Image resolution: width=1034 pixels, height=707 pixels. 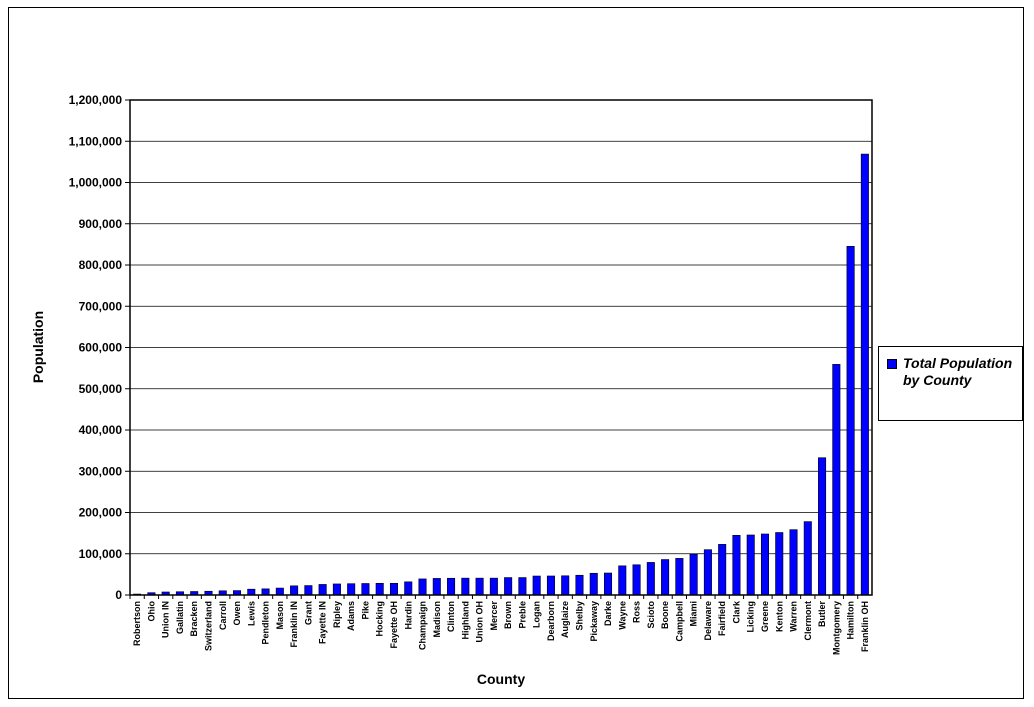 What do you see at coordinates (822, 614) in the screenshot?
I see `x-category-label: Butler` at bounding box center [822, 614].